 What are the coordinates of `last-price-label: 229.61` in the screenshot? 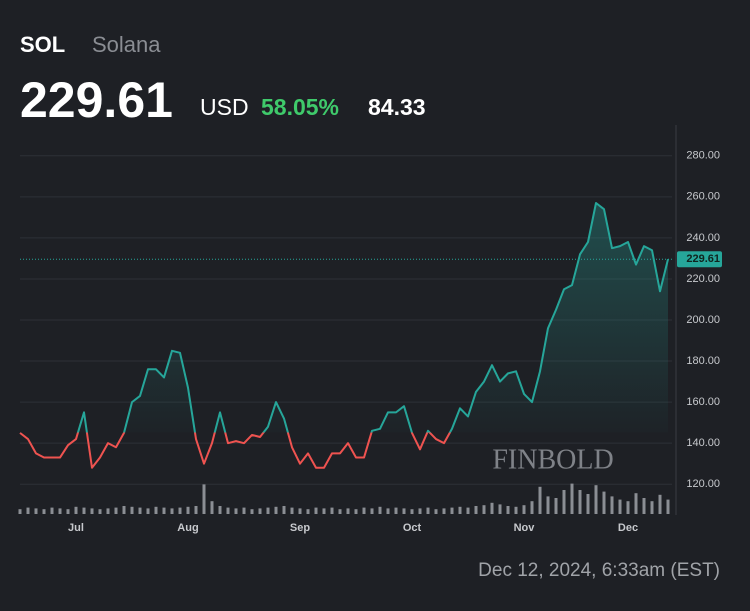 It's located at (703, 259).